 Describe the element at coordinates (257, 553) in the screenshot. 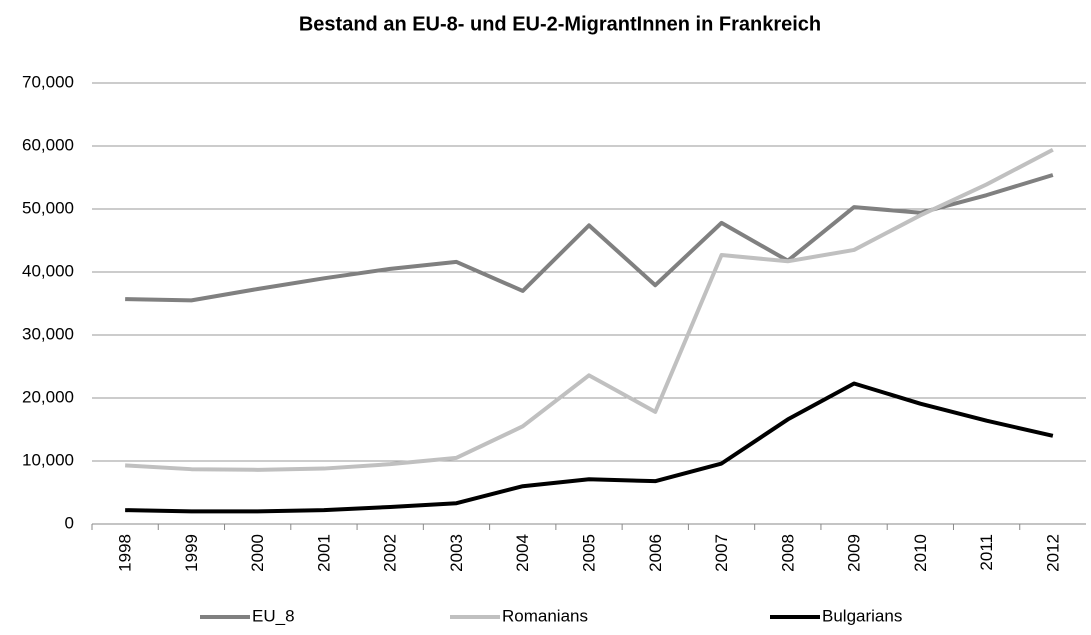

I see `x-tick-label: 2000` at that location.